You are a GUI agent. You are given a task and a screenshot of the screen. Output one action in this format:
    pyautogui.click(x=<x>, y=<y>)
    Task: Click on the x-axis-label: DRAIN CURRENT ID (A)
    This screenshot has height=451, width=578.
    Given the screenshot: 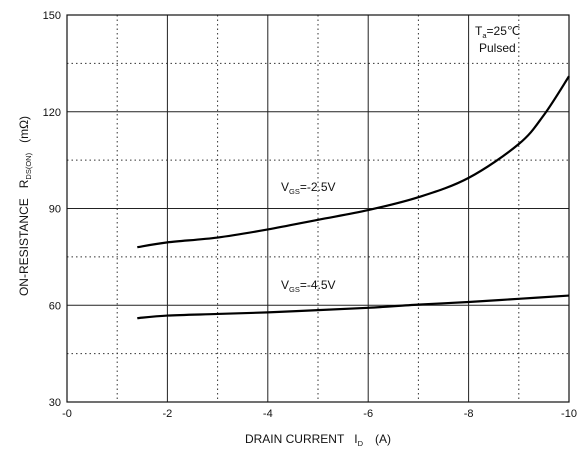 What is the action you would take?
    pyautogui.click(x=318, y=440)
    